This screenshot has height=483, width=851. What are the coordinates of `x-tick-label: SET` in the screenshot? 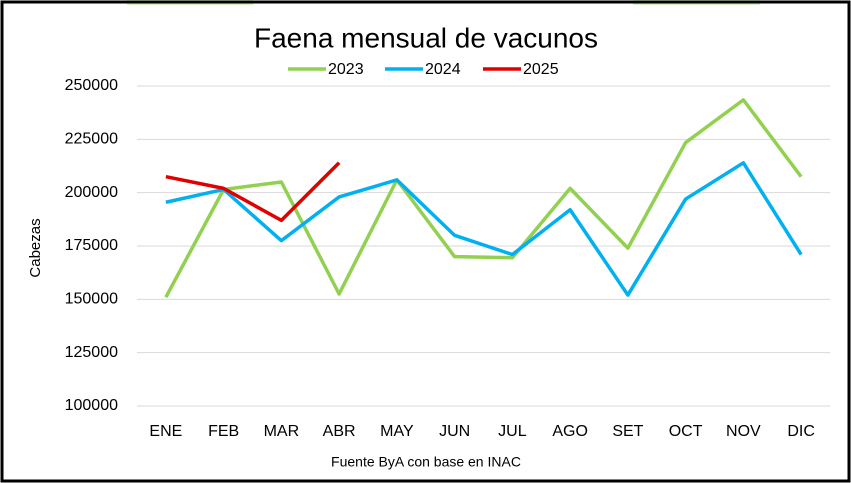 It's located at (627, 431).